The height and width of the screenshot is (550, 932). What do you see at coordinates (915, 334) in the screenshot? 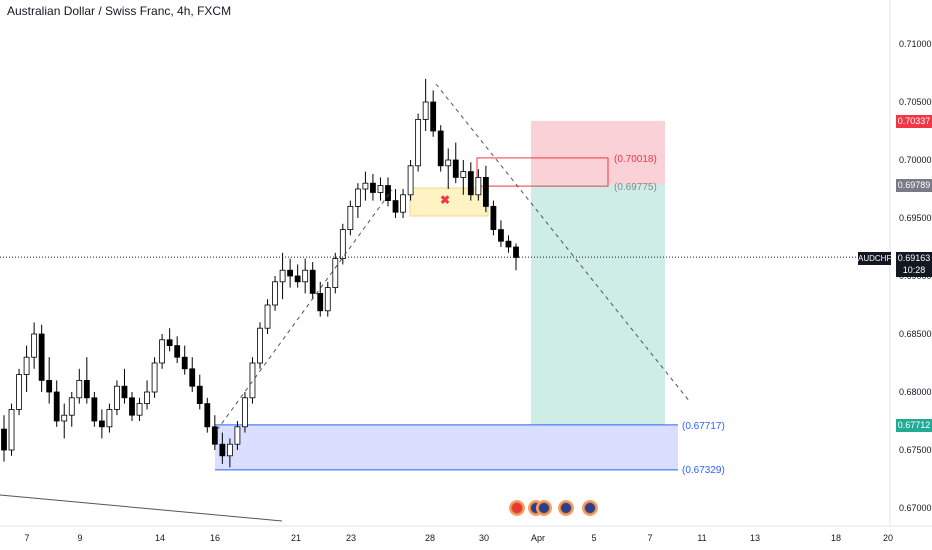
I see `y-tick-label: 0.68500` at bounding box center [915, 334].